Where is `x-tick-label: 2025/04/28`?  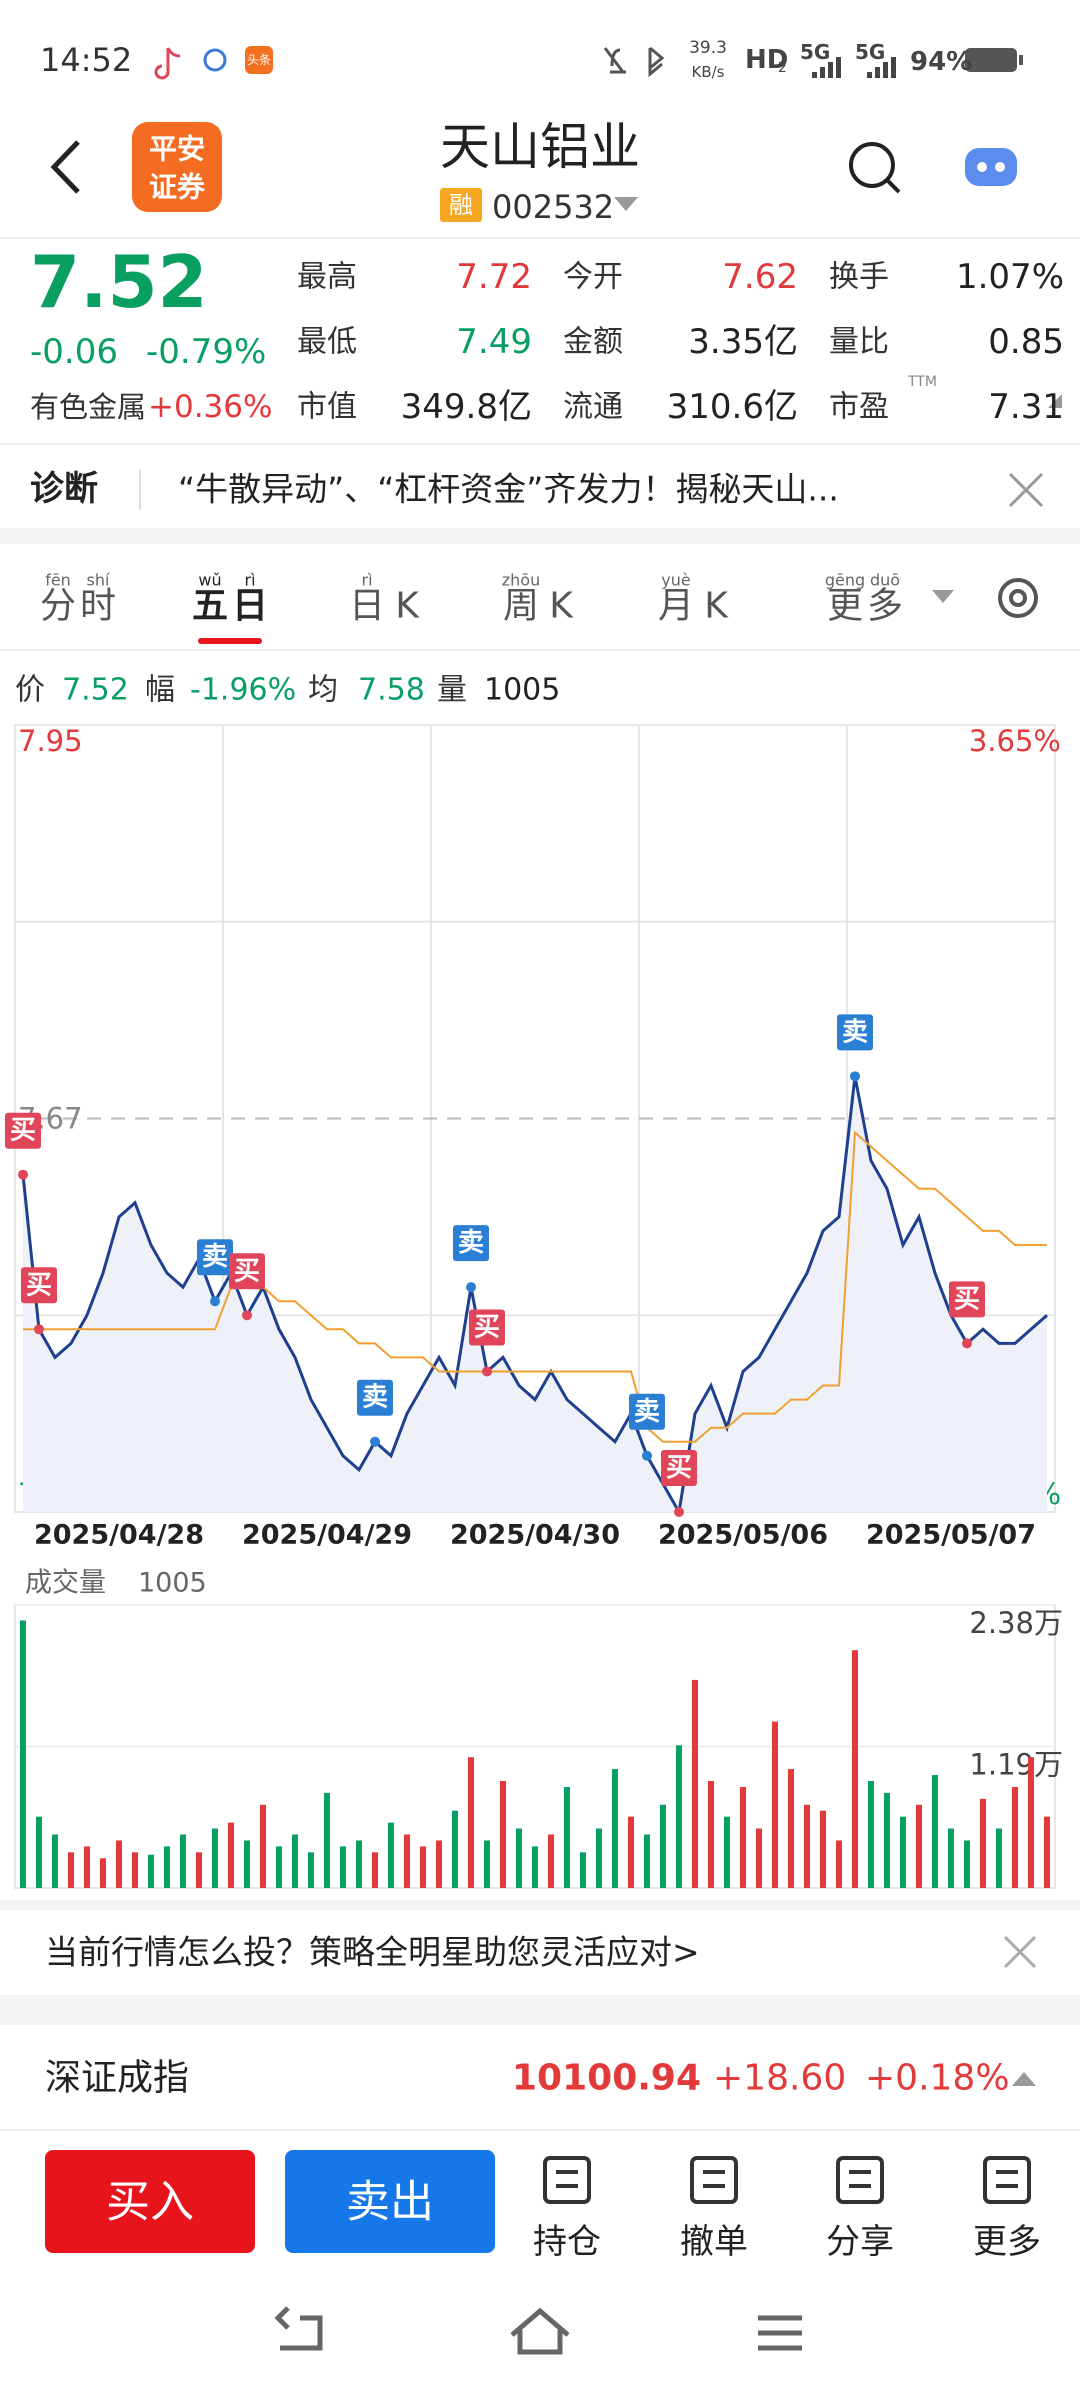
x-tick-label: 2025/04/28 is located at coordinates (119, 1535).